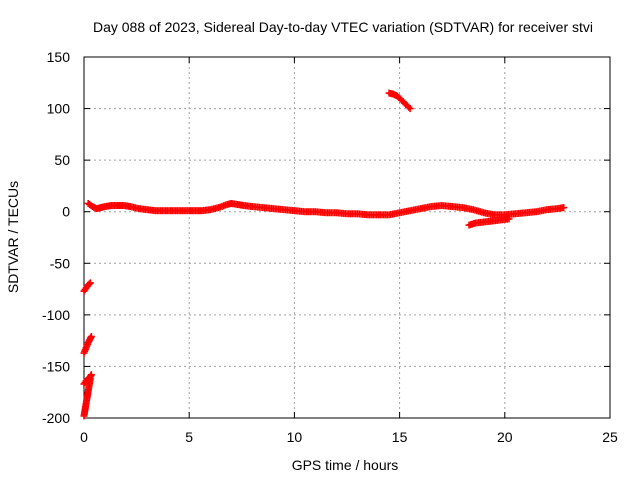 This screenshot has height=480, width=640. What do you see at coordinates (56, 315) in the screenshot?
I see `y-tick-label: -100` at bounding box center [56, 315].